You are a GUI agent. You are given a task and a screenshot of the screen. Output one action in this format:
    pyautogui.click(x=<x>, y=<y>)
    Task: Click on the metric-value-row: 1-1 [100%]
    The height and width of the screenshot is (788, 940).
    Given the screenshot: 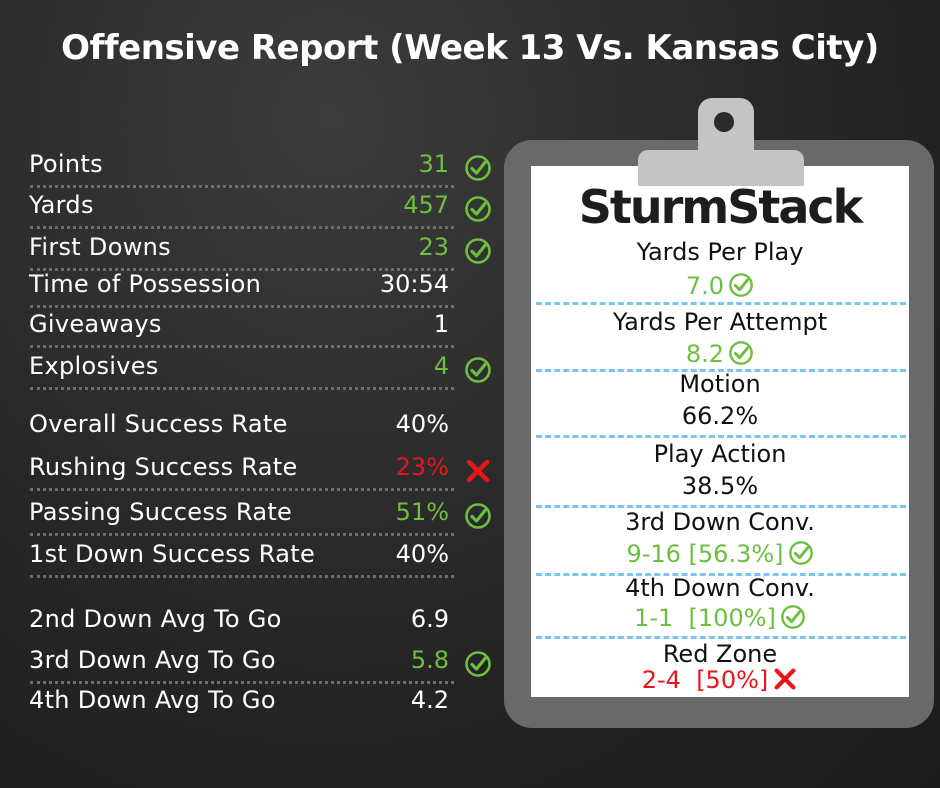 What is the action you would take?
    pyautogui.click(x=720, y=618)
    